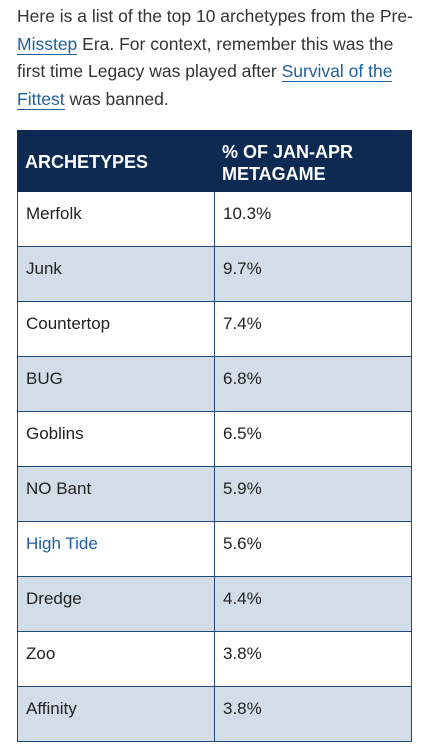 The width and height of the screenshot is (429, 750). What do you see at coordinates (313, 549) in the screenshot?
I see `percent-cell: 5.6%` at bounding box center [313, 549].